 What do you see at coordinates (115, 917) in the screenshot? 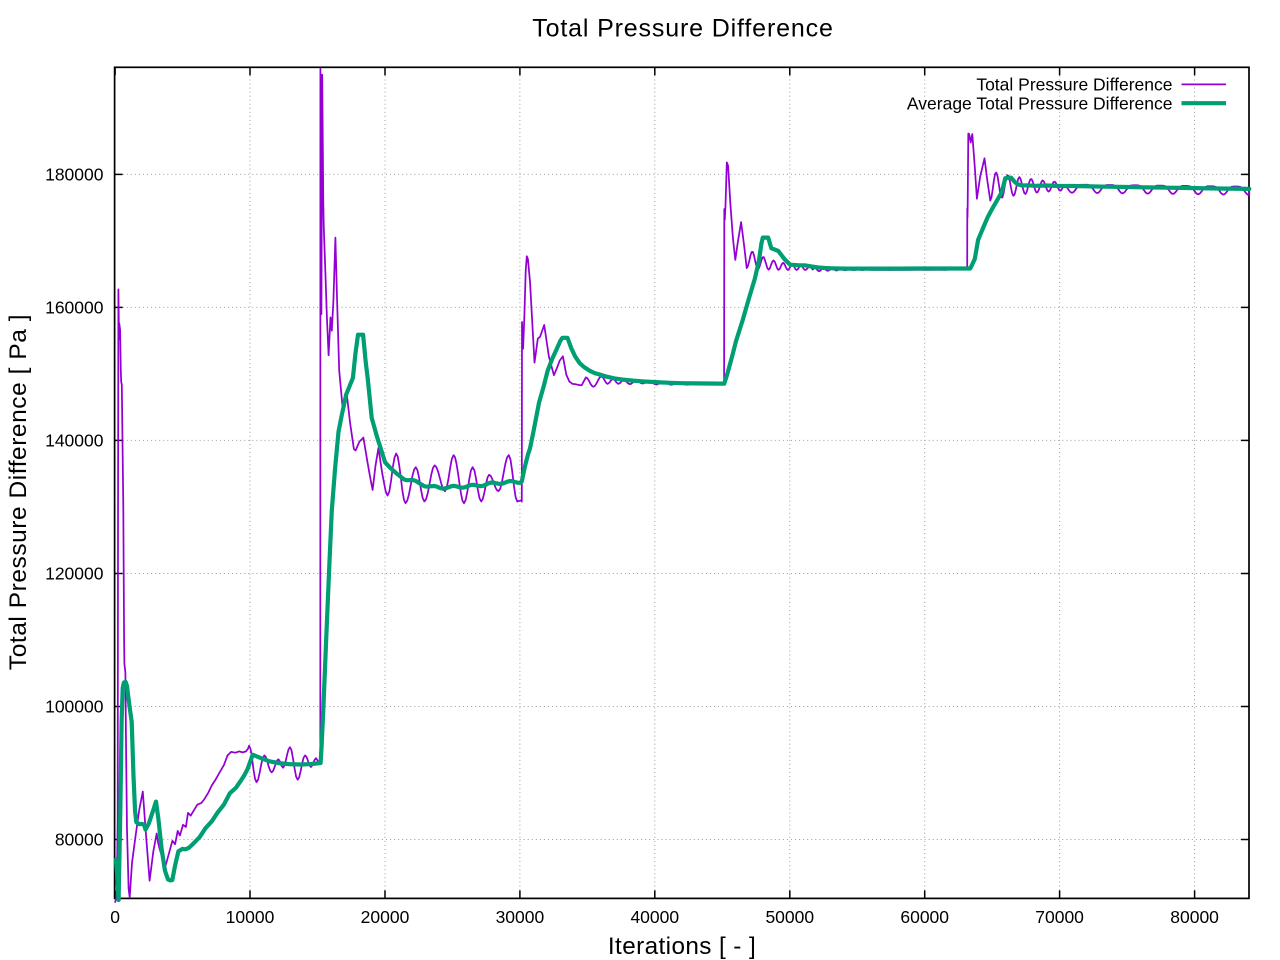
I see `svg-text: 0` at bounding box center [115, 917].